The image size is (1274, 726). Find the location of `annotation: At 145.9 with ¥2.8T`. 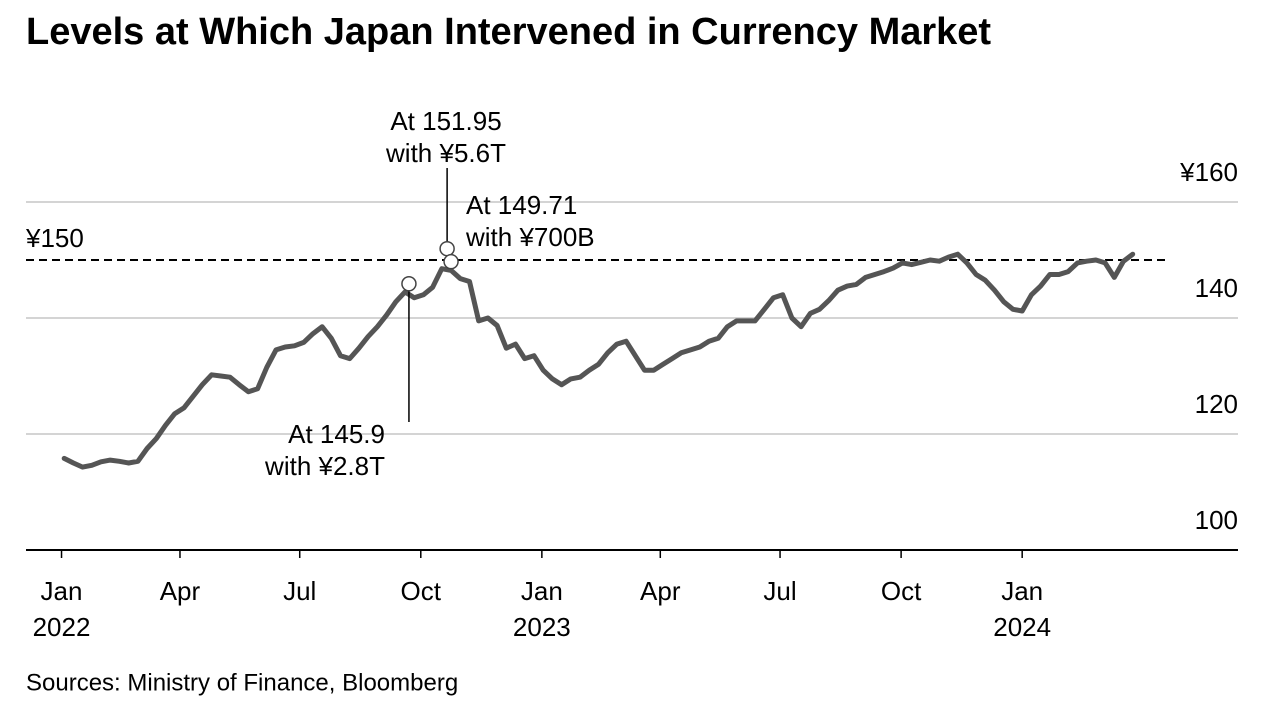

annotation: At 145.9 with ¥2.8T is located at coordinates (325, 450).